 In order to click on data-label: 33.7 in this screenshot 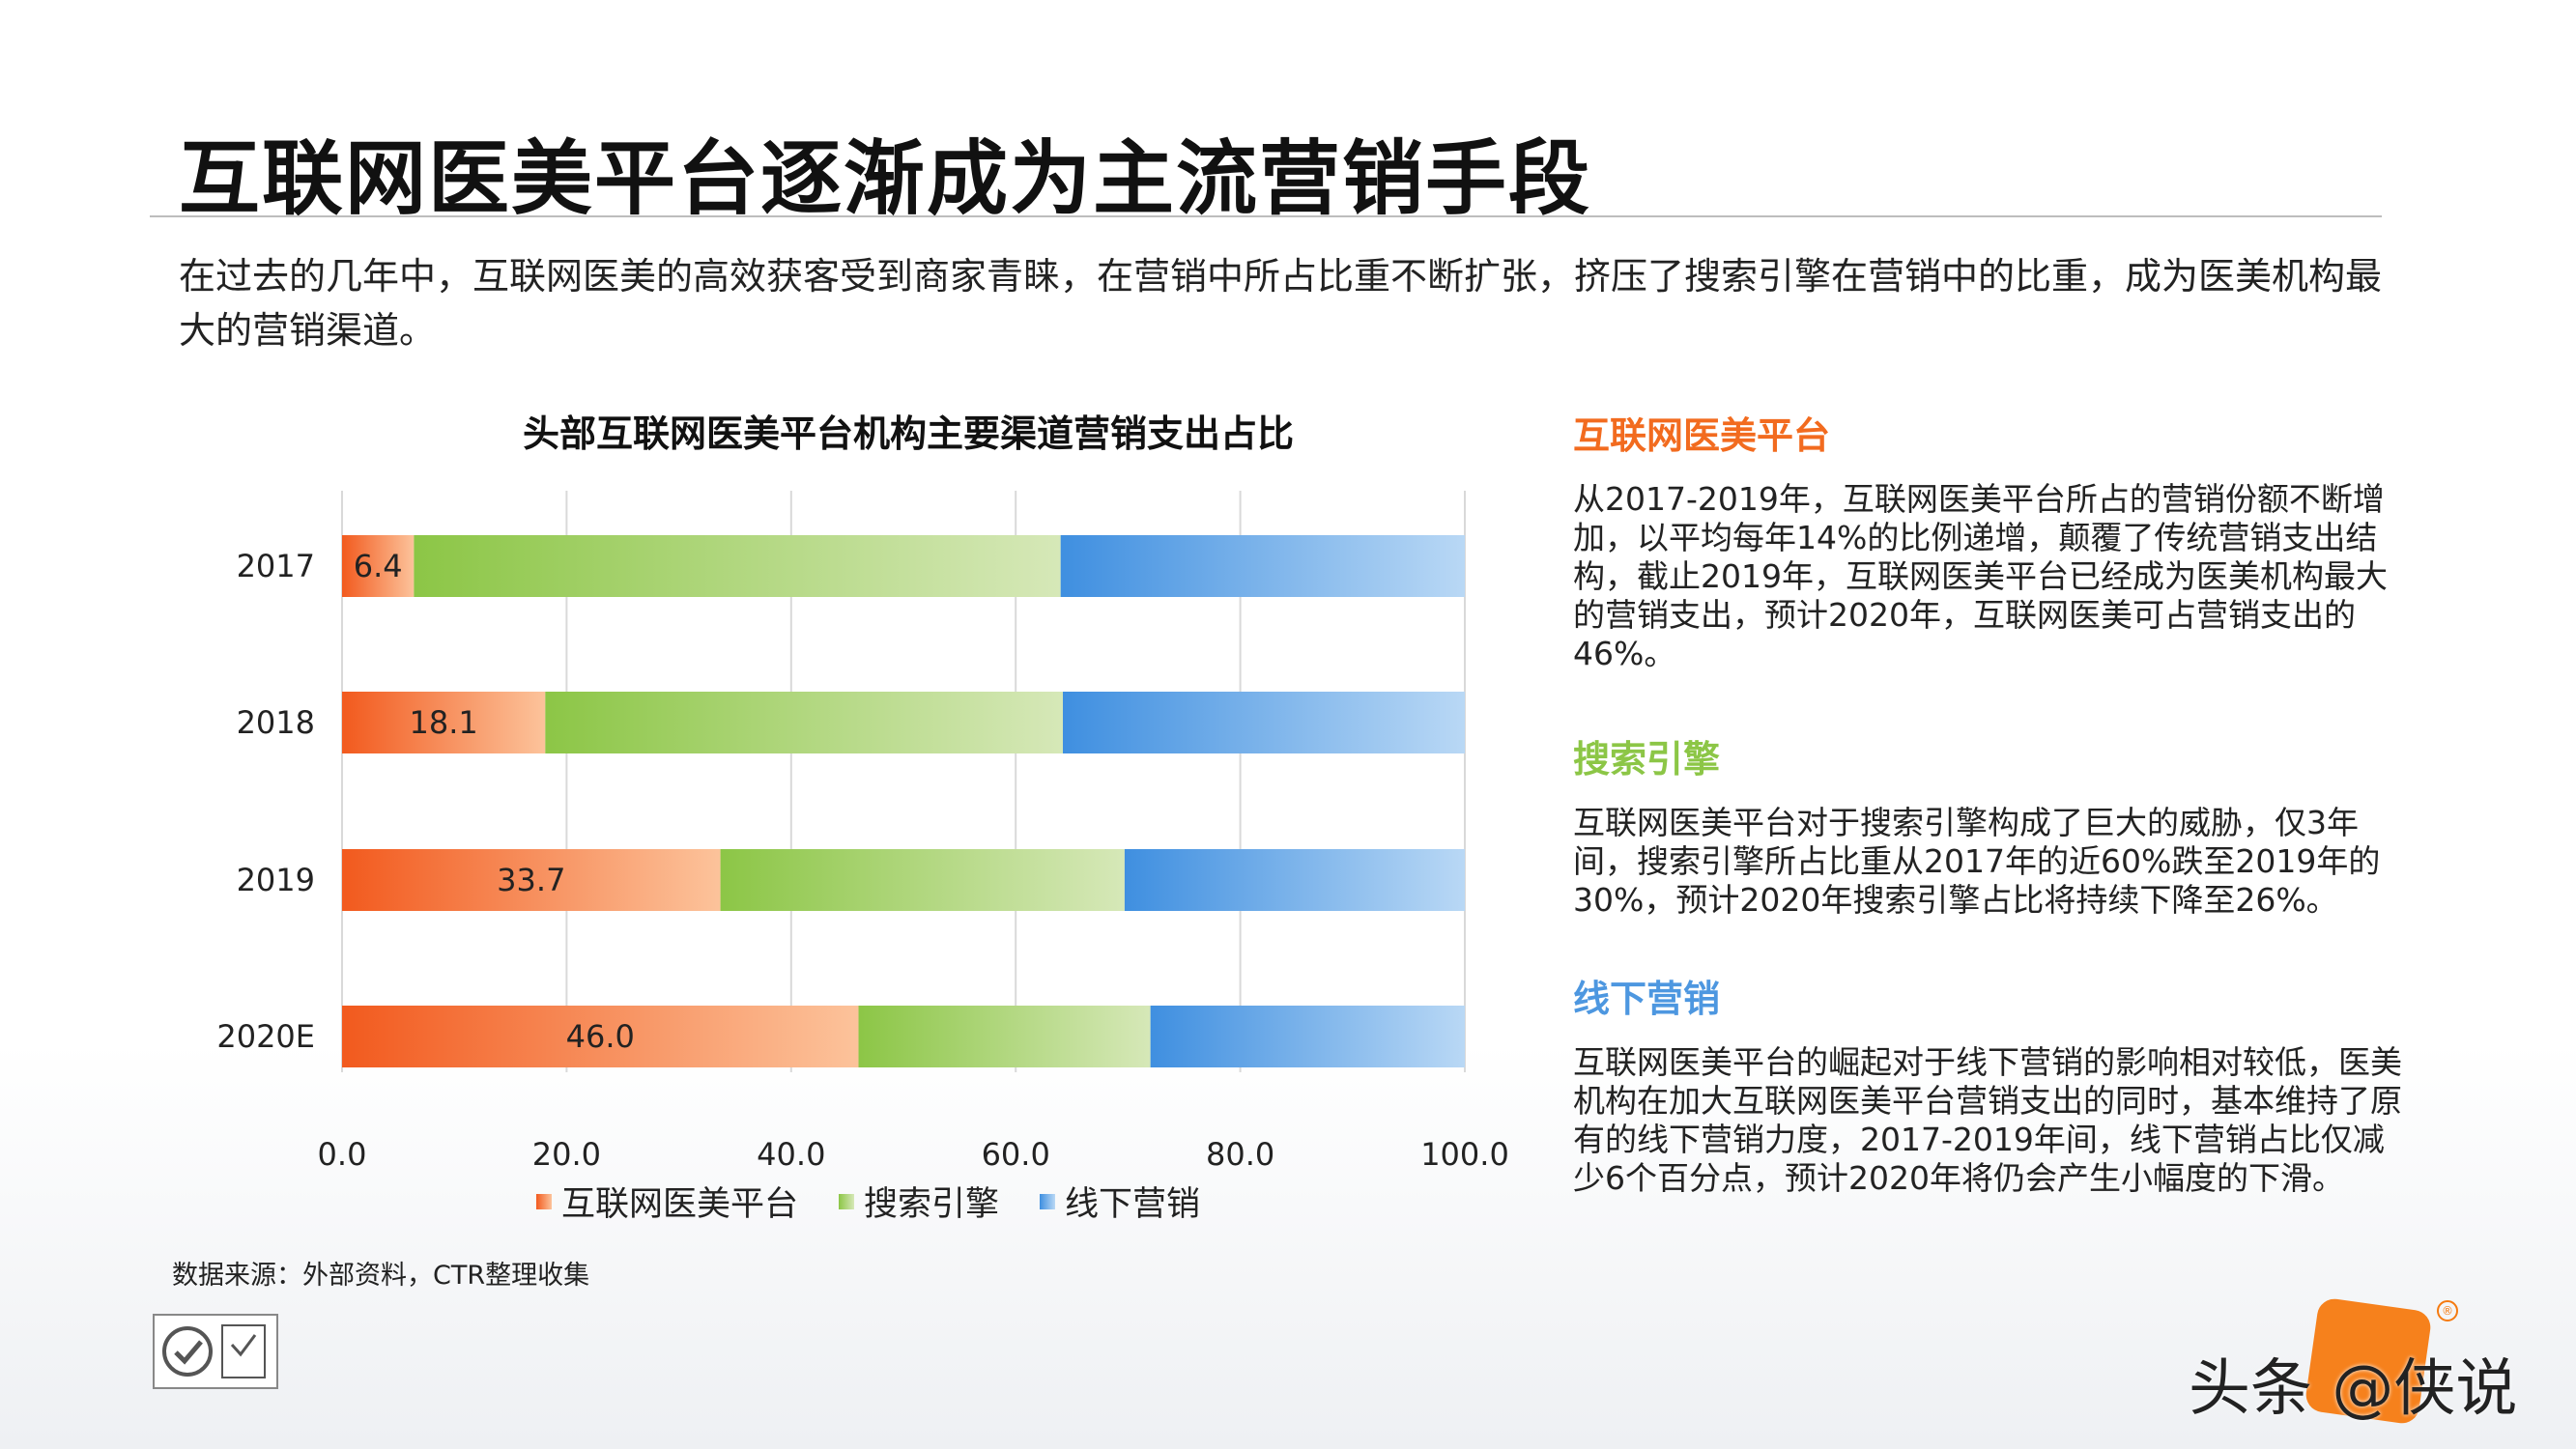, I will do `click(531, 880)`.